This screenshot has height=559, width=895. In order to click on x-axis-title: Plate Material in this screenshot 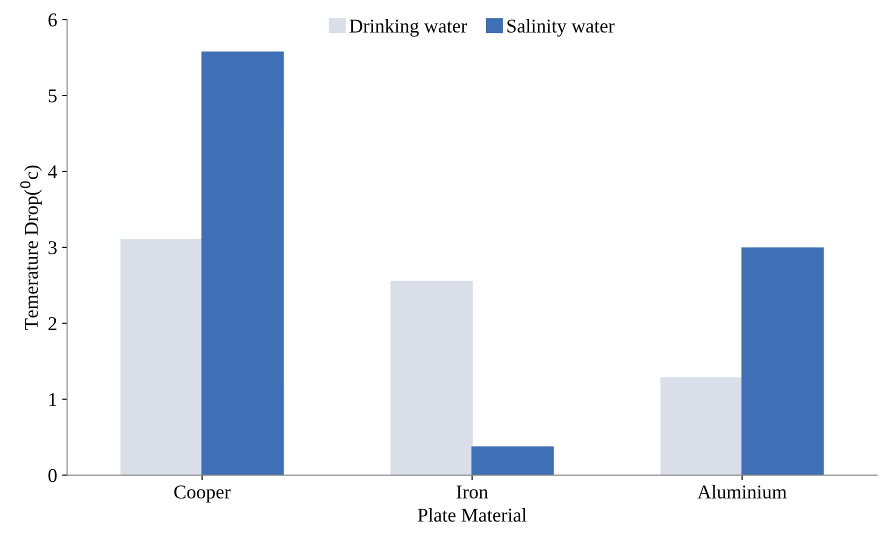, I will do `click(472, 515)`.